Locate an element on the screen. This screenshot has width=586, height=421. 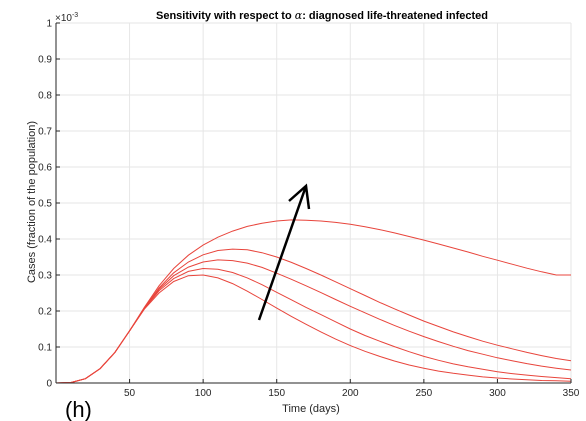
x-tick-label: 50 is located at coordinates (130, 393).